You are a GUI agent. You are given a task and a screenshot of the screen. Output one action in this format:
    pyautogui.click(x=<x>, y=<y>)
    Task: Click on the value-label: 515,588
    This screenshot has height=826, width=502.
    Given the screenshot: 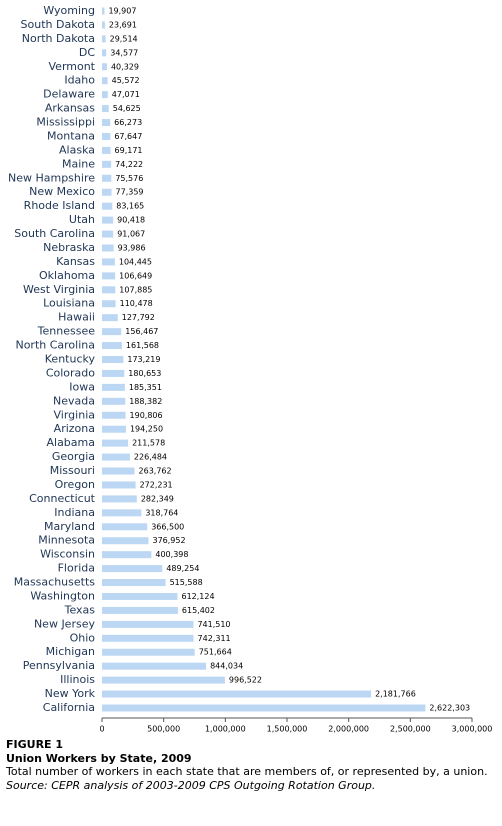 What is the action you would take?
    pyautogui.click(x=186, y=582)
    